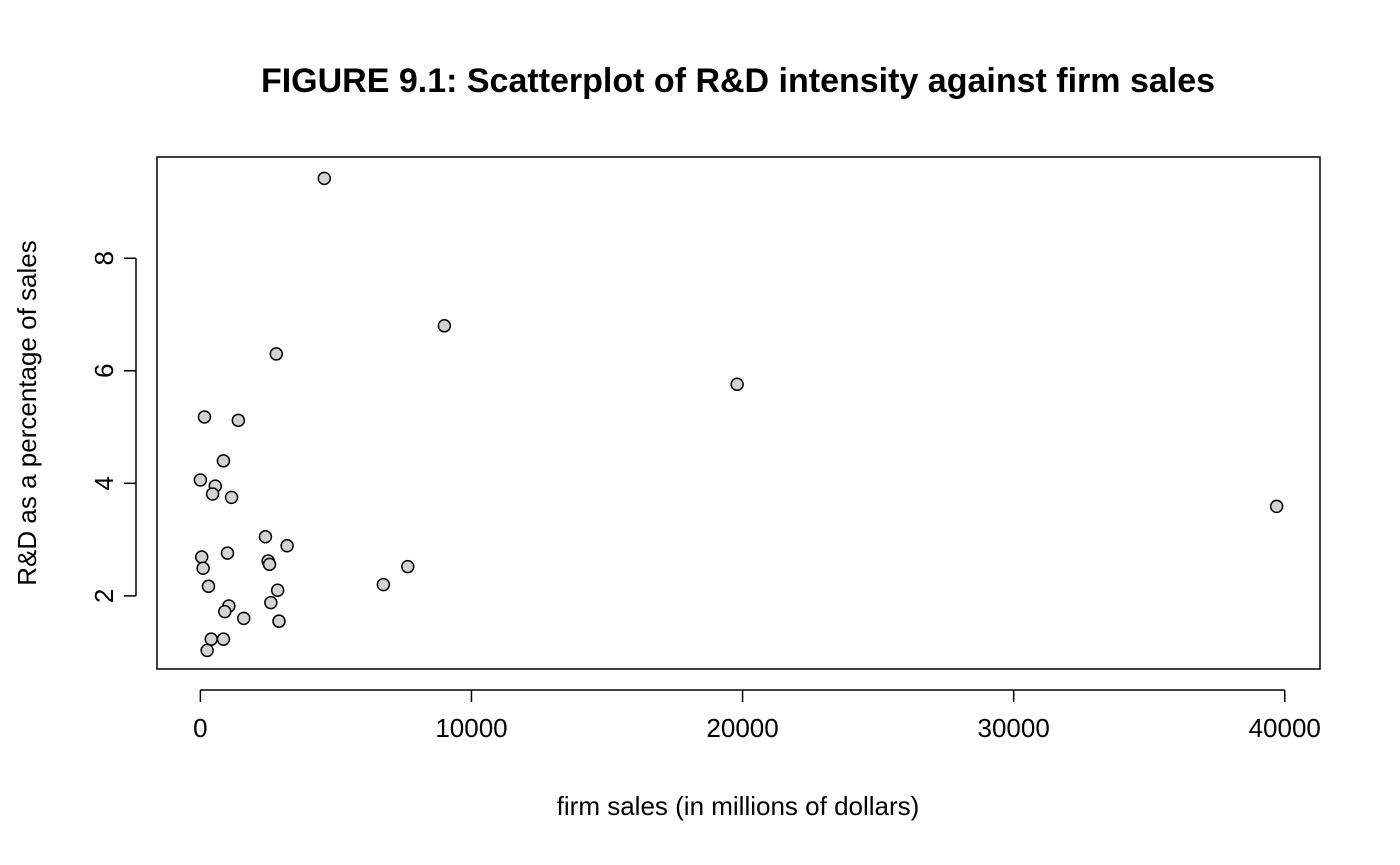 This screenshot has width=1400, height=865. I want to click on y-tick-label: 2, so click(104, 596).